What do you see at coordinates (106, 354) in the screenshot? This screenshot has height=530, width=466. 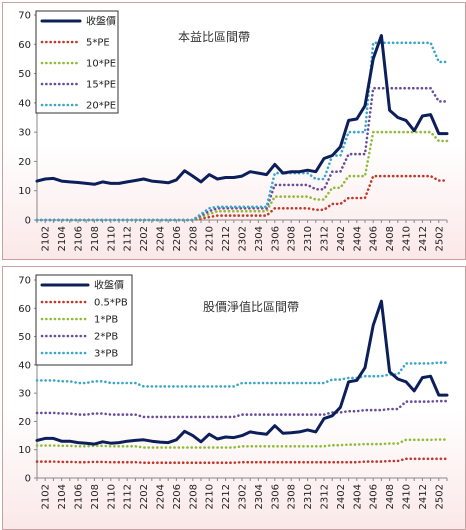 I see `legend-label: 3*PB` at bounding box center [106, 354].